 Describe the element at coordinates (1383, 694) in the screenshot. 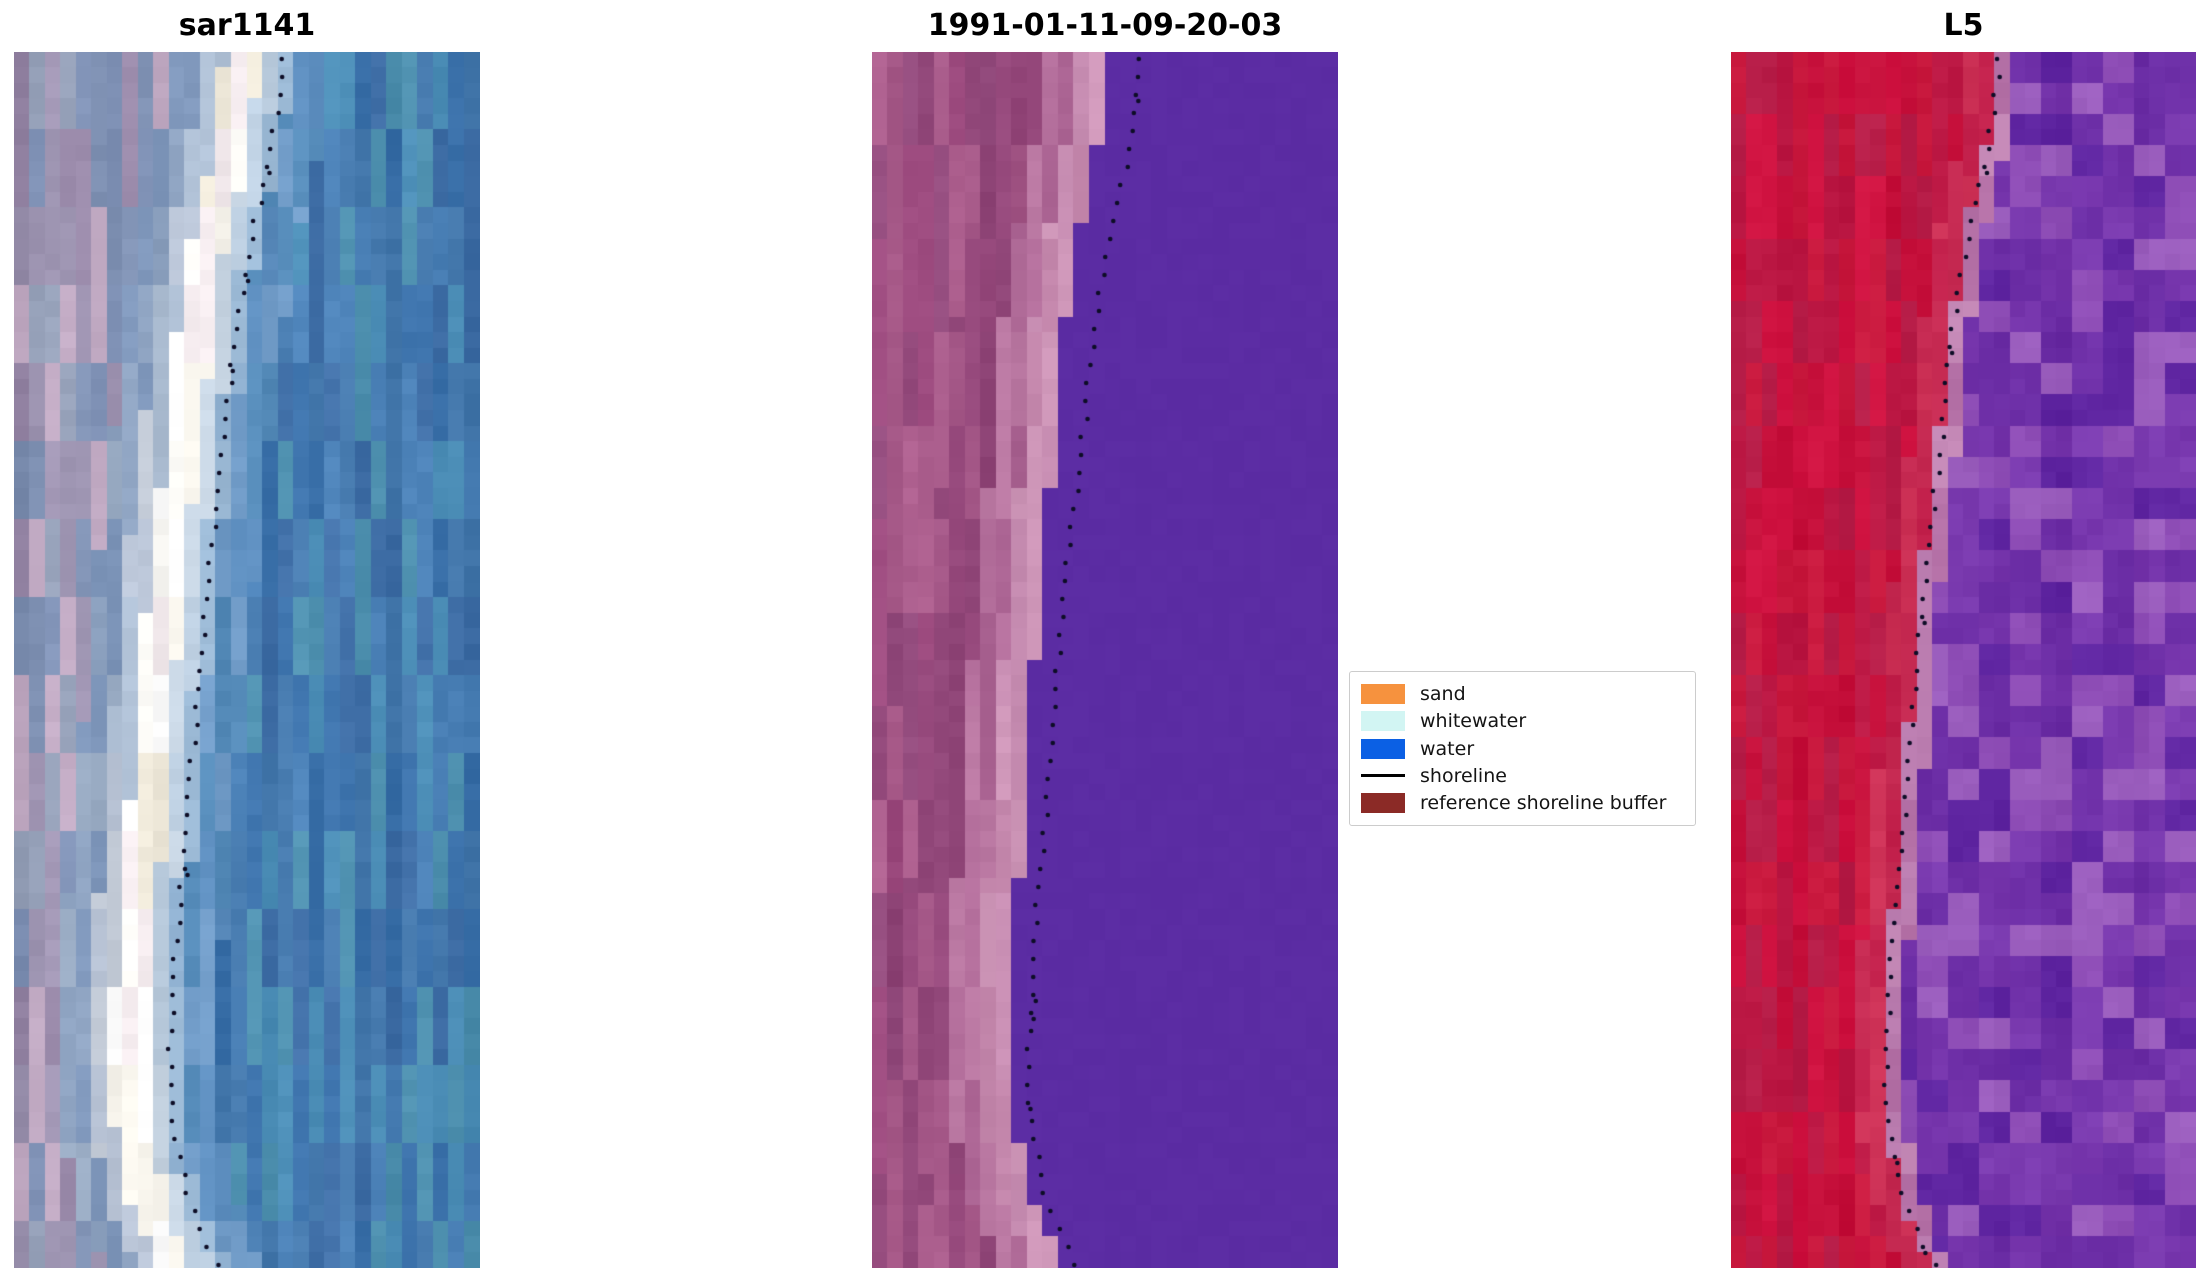

I see `sand-color-swatch` at that location.